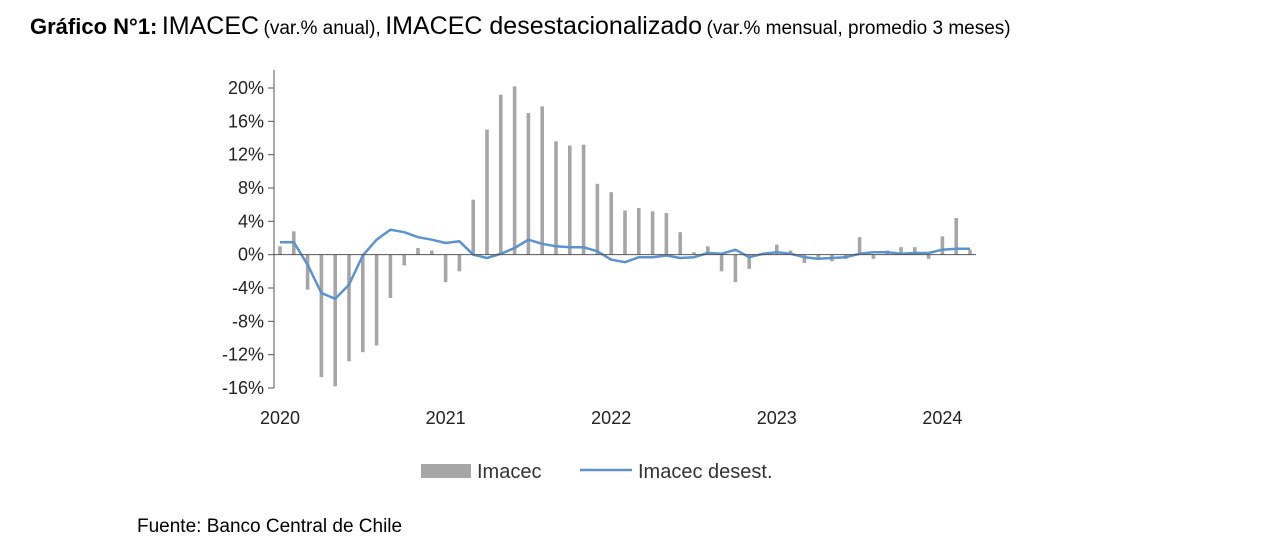  What do you see at coordinates (942, 418) in the screenshot?
I see `x-tick-label-2024: 2024` at bounding box center [942, 418].